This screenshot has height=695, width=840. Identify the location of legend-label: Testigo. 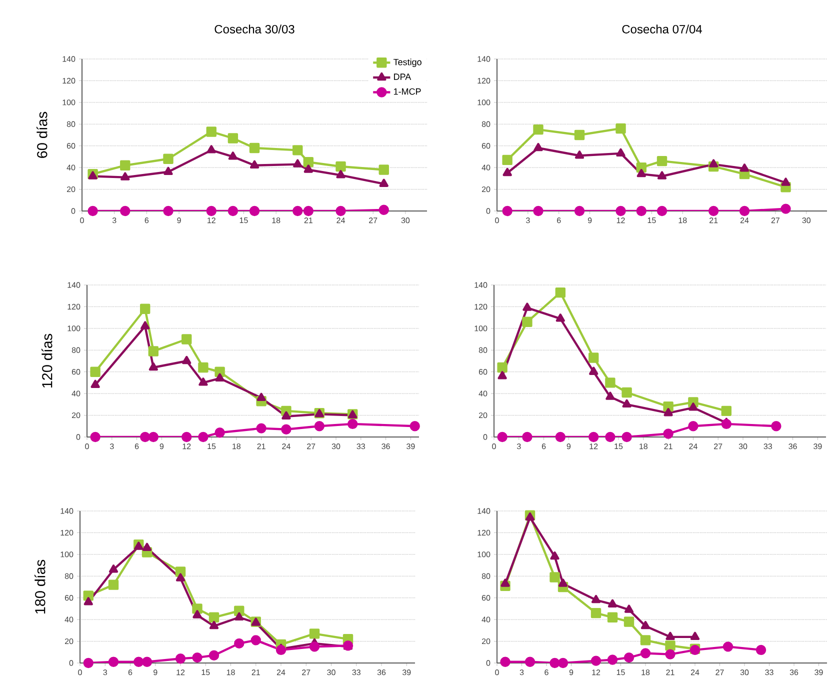
(407, 63).